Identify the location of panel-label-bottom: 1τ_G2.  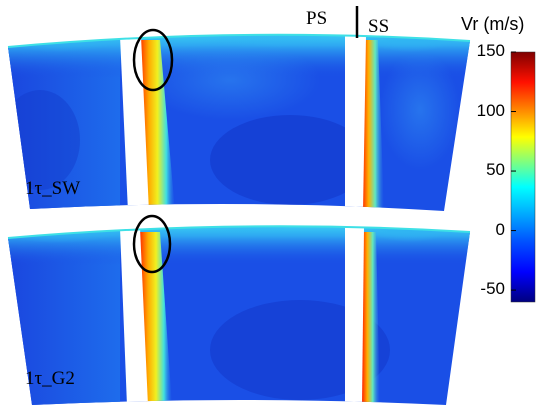
(50, 378).